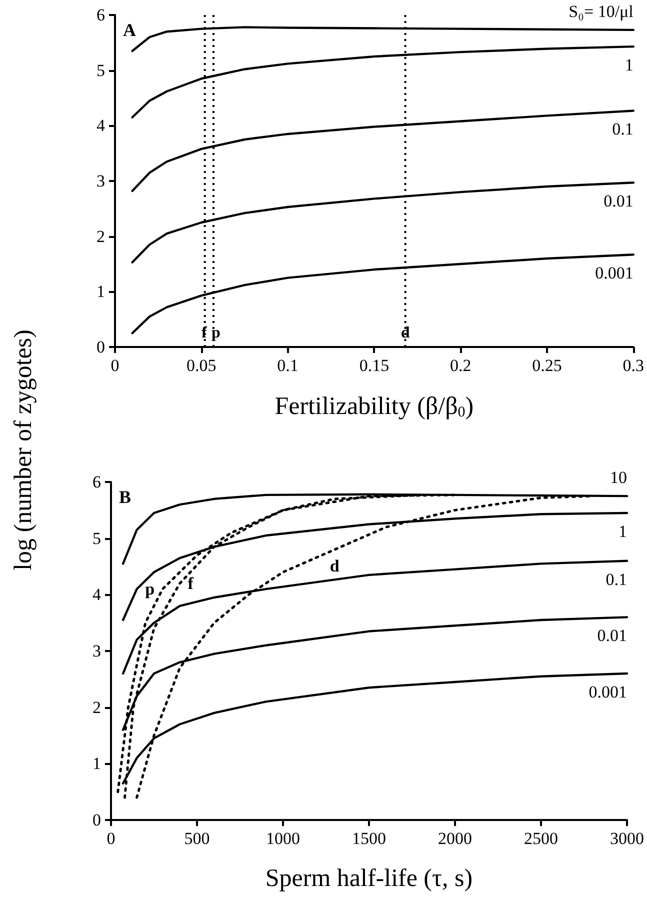 The width and height of the screenshot is (647, 901). What do you see at coordinates (335, 566) in the screenshot?
I see `series-label: d` at bounding box center [335, 566].